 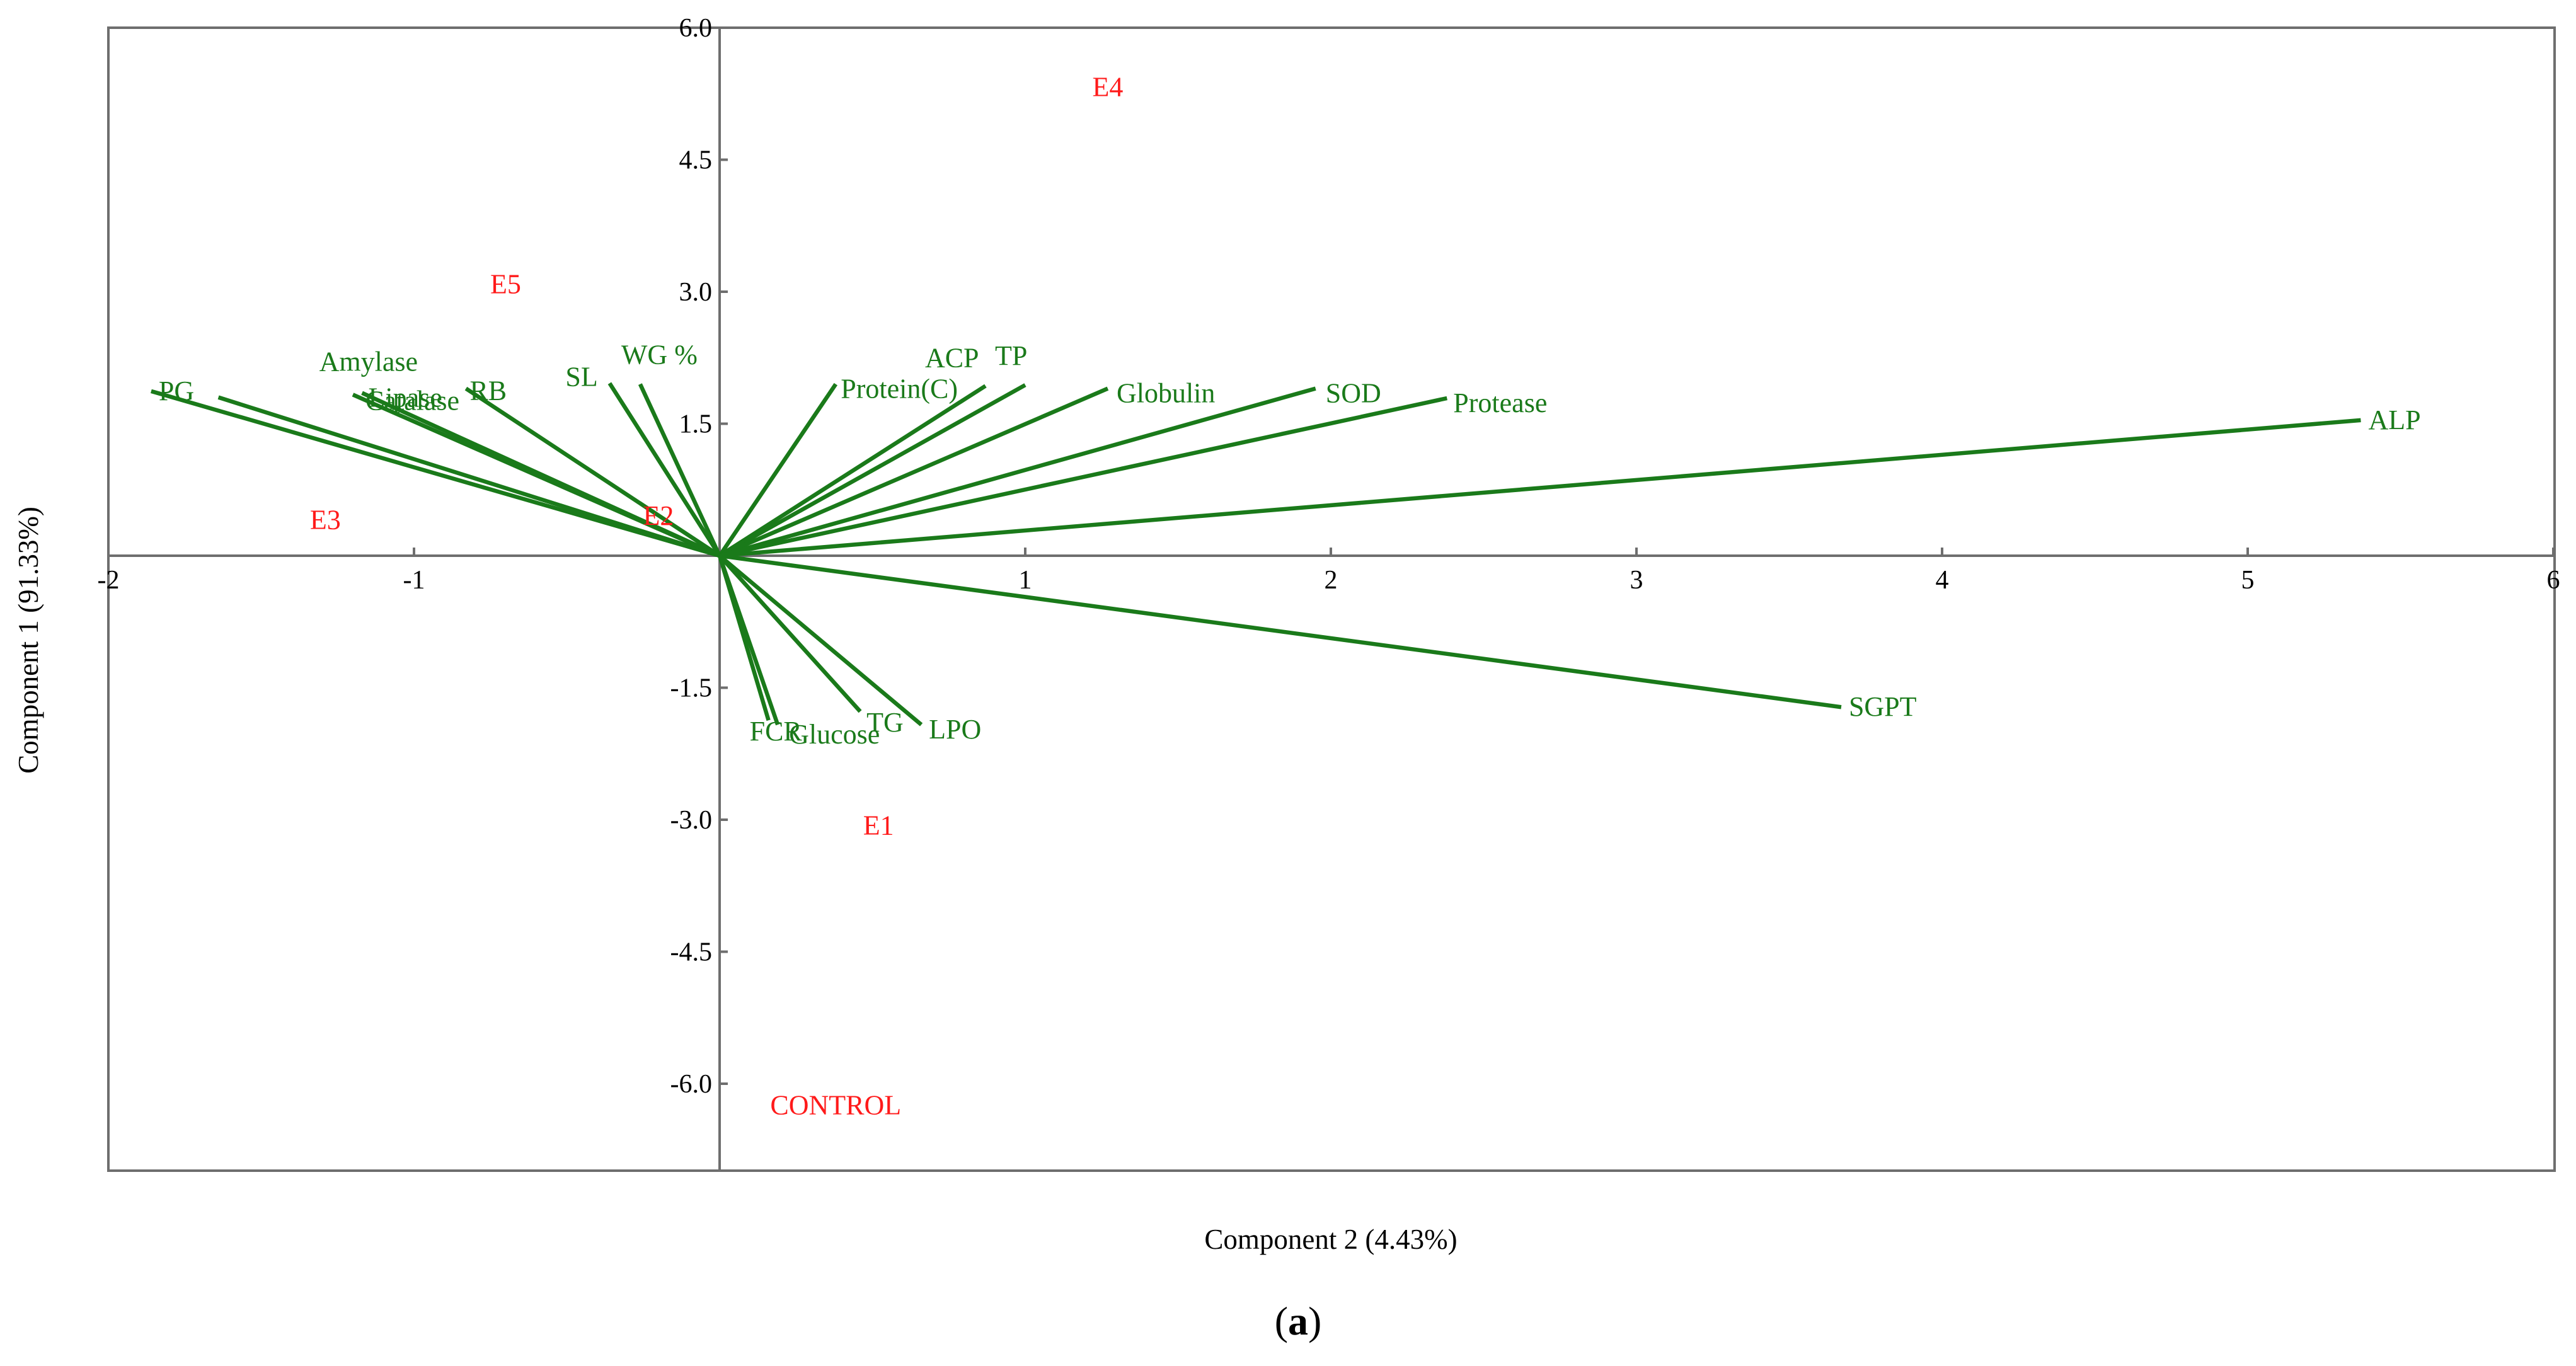 I want to click on loading-label: Catalase, so click(x=412, y=400).